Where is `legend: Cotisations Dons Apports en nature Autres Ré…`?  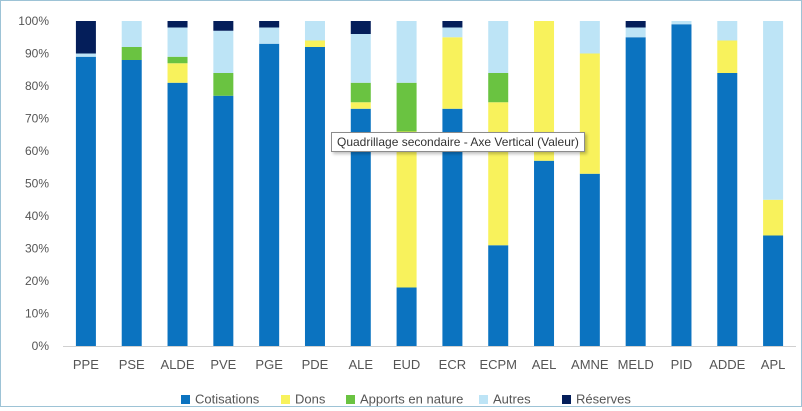 legend: Cotisations Dons Apports en nature Autres Ré… is located at coordinates (406, 399).